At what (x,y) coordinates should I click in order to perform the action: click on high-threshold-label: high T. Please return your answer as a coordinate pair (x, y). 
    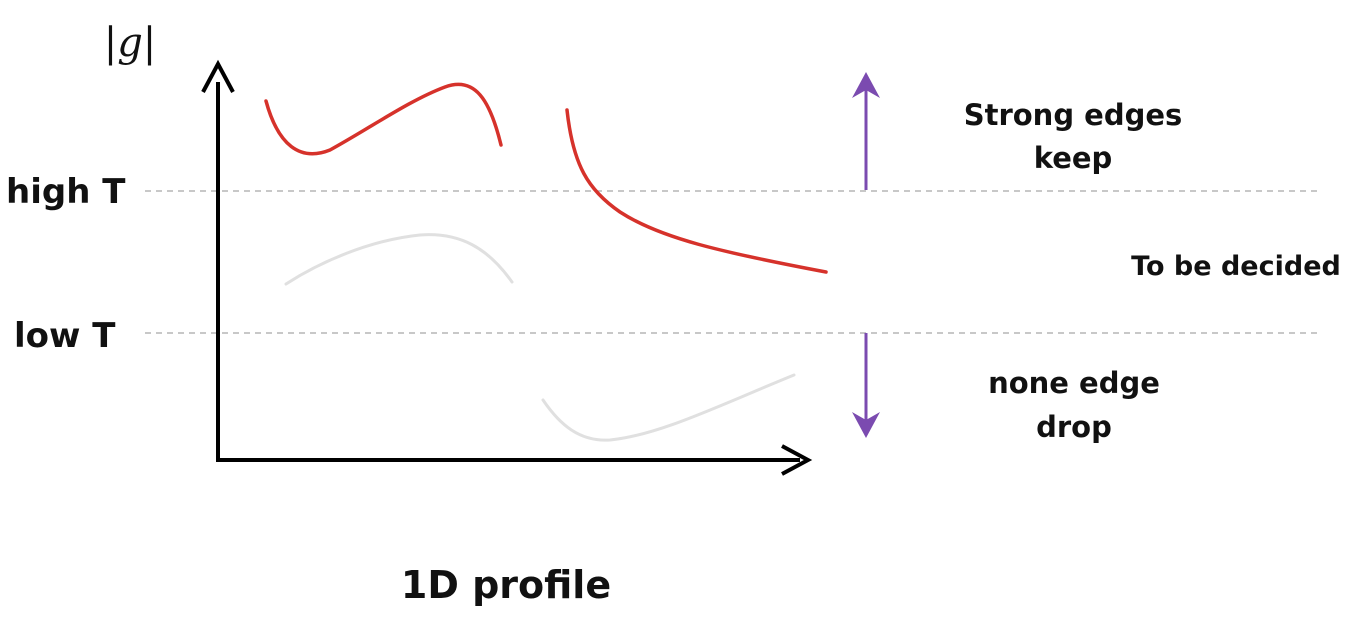
    Looking at the image, I should click on (66, 192).